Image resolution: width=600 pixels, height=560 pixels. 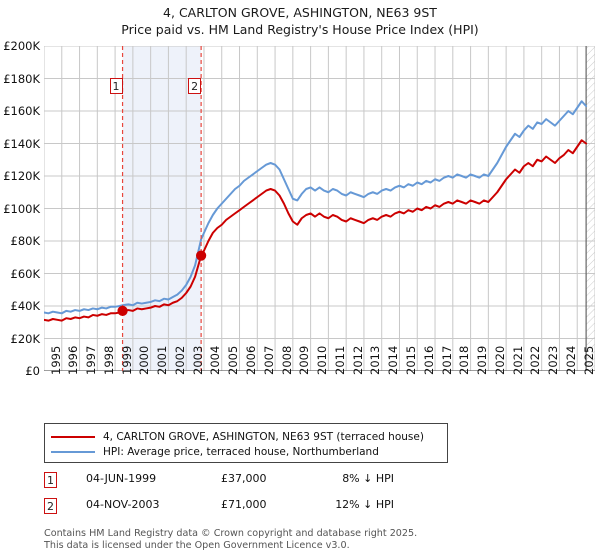 What do you see at coordinates (375, 360) in the screenshot?
I see `x-axis-tick-label: 2013` at bounding box center [375, 360].